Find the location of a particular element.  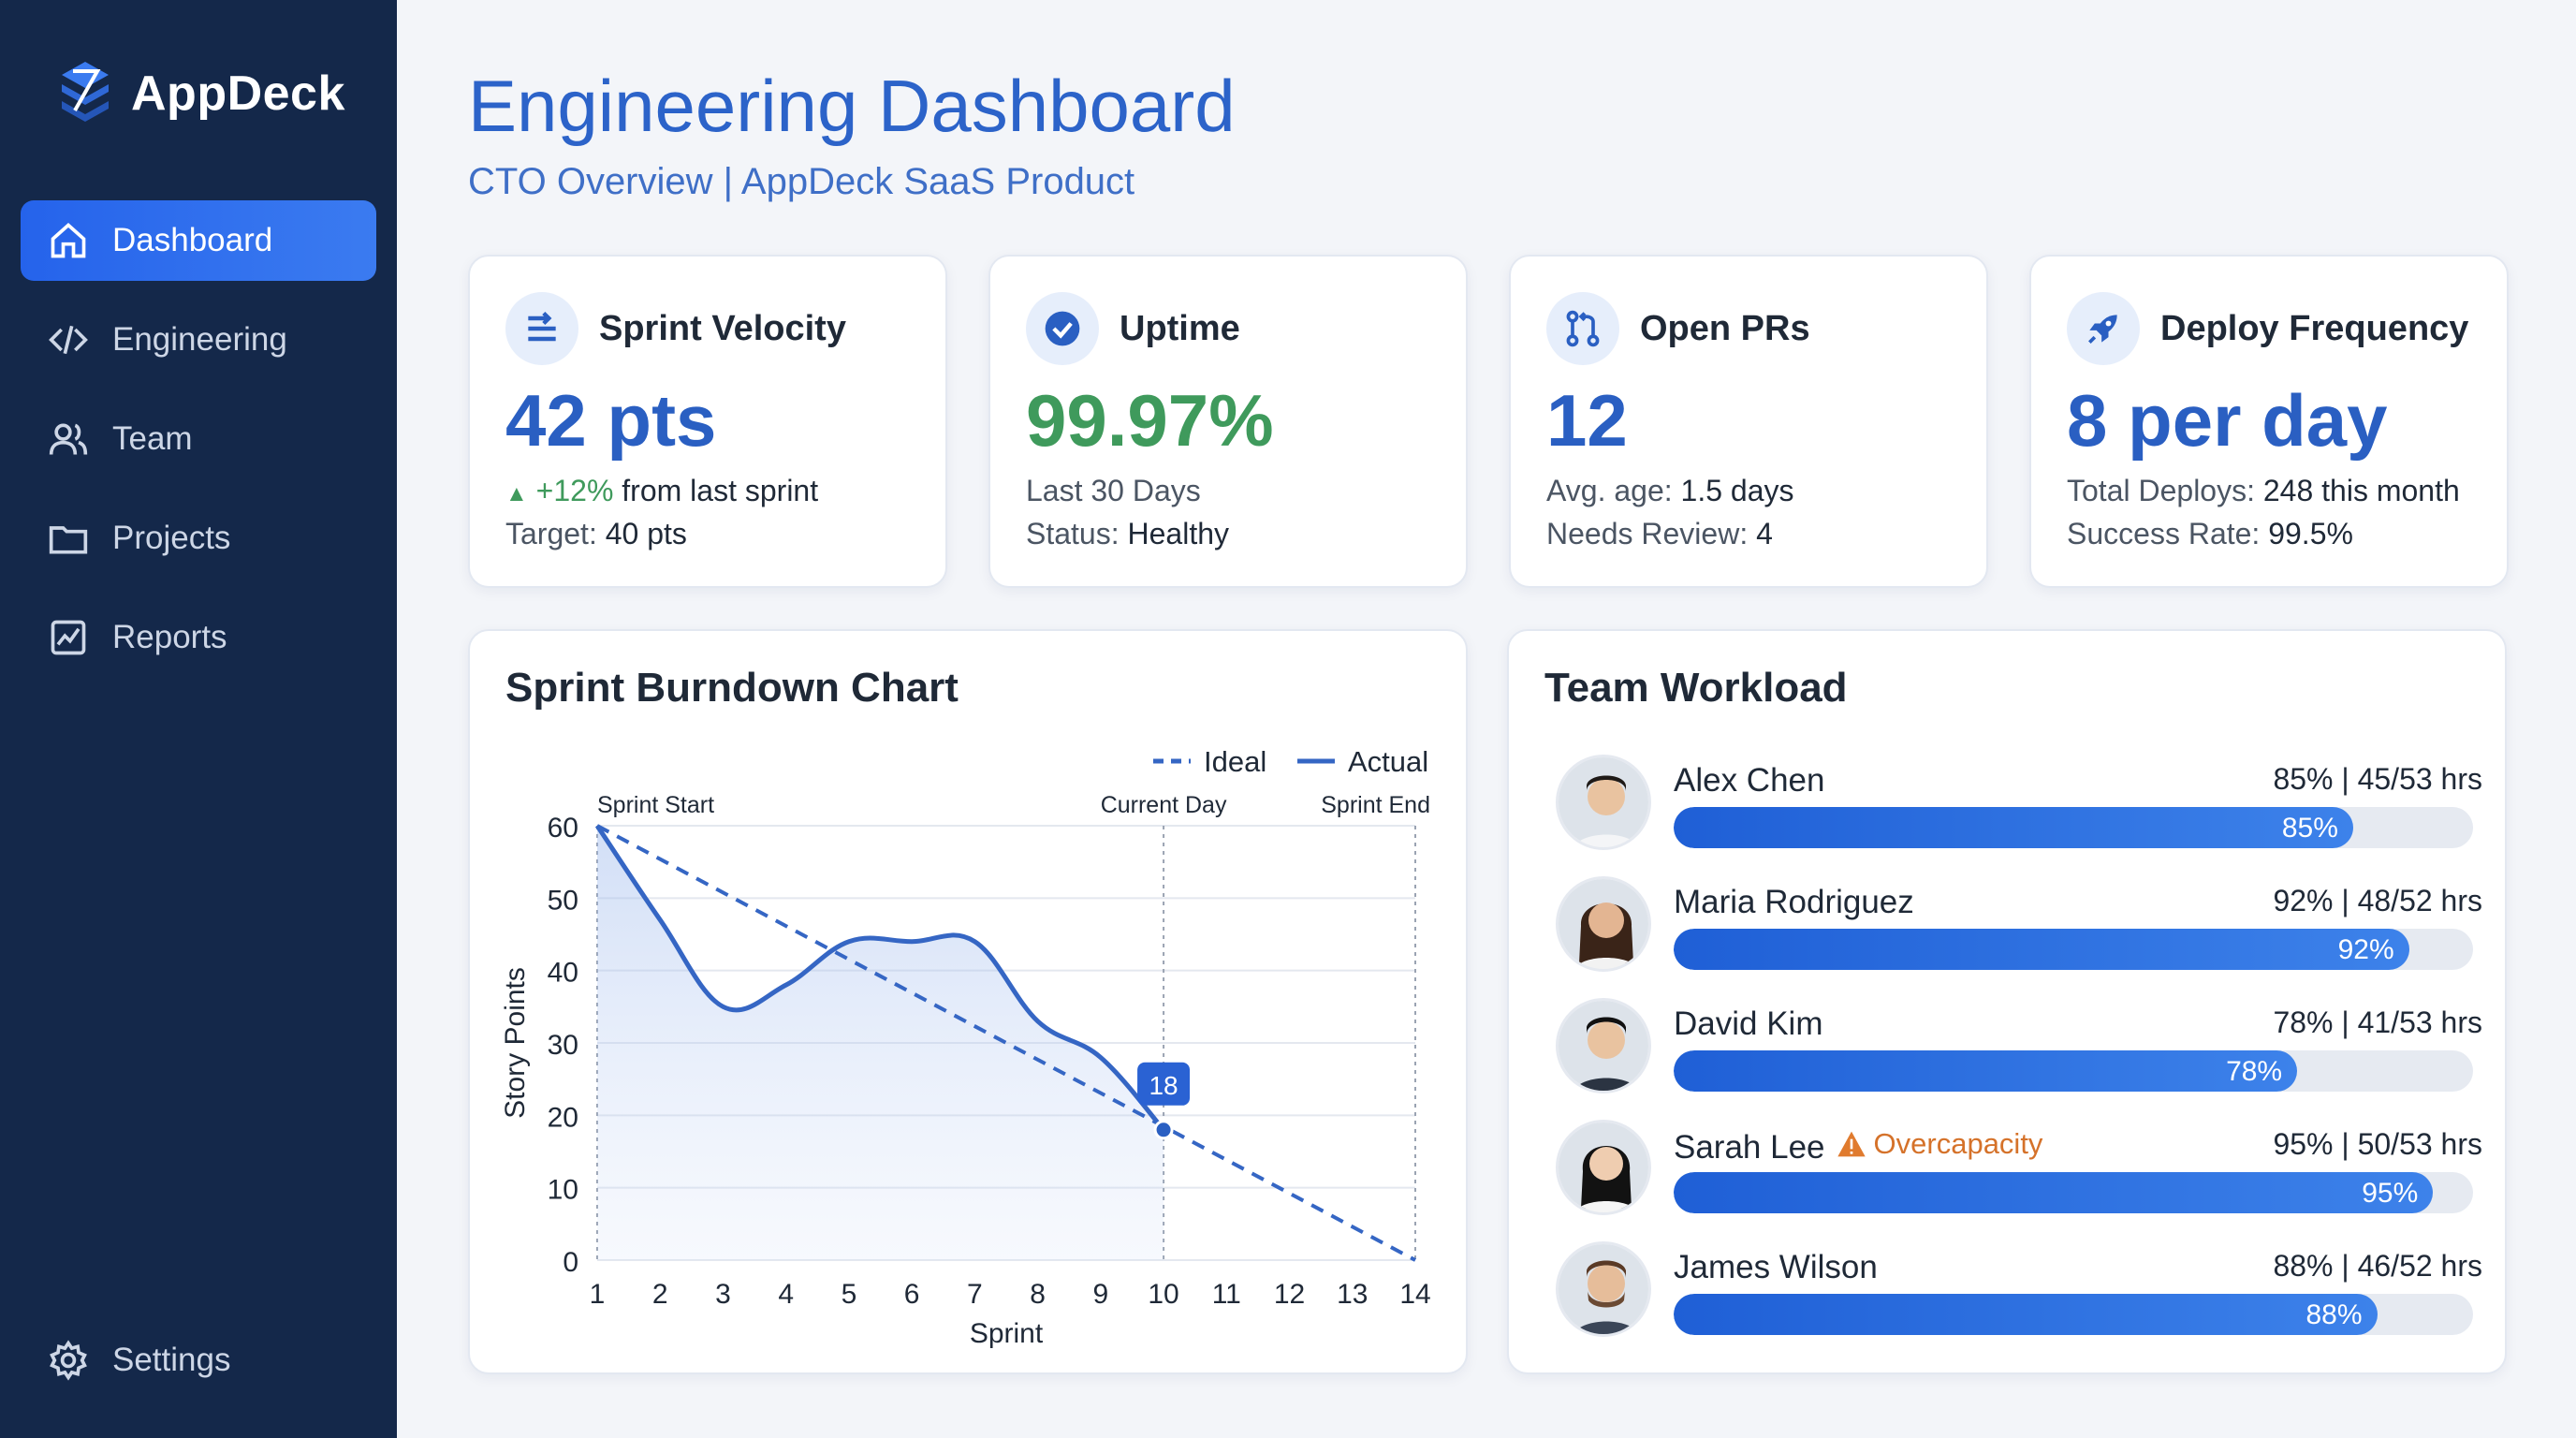

kpi-value: 8 per day is located at coordinates (2227, 420).